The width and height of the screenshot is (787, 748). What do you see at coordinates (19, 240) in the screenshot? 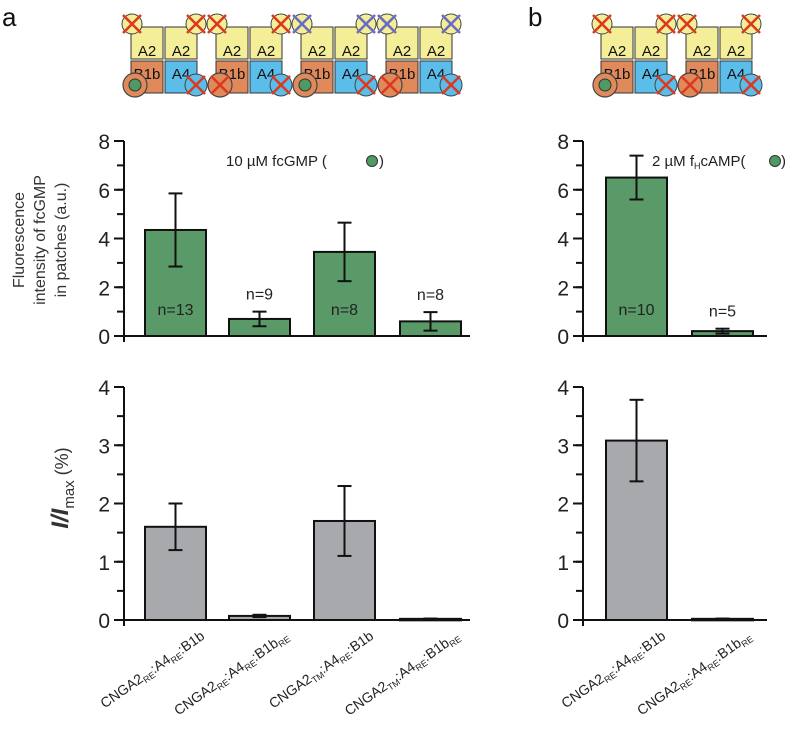
I see `y-axis-label-line: Fluorescence` at bounding box center [19, 240].